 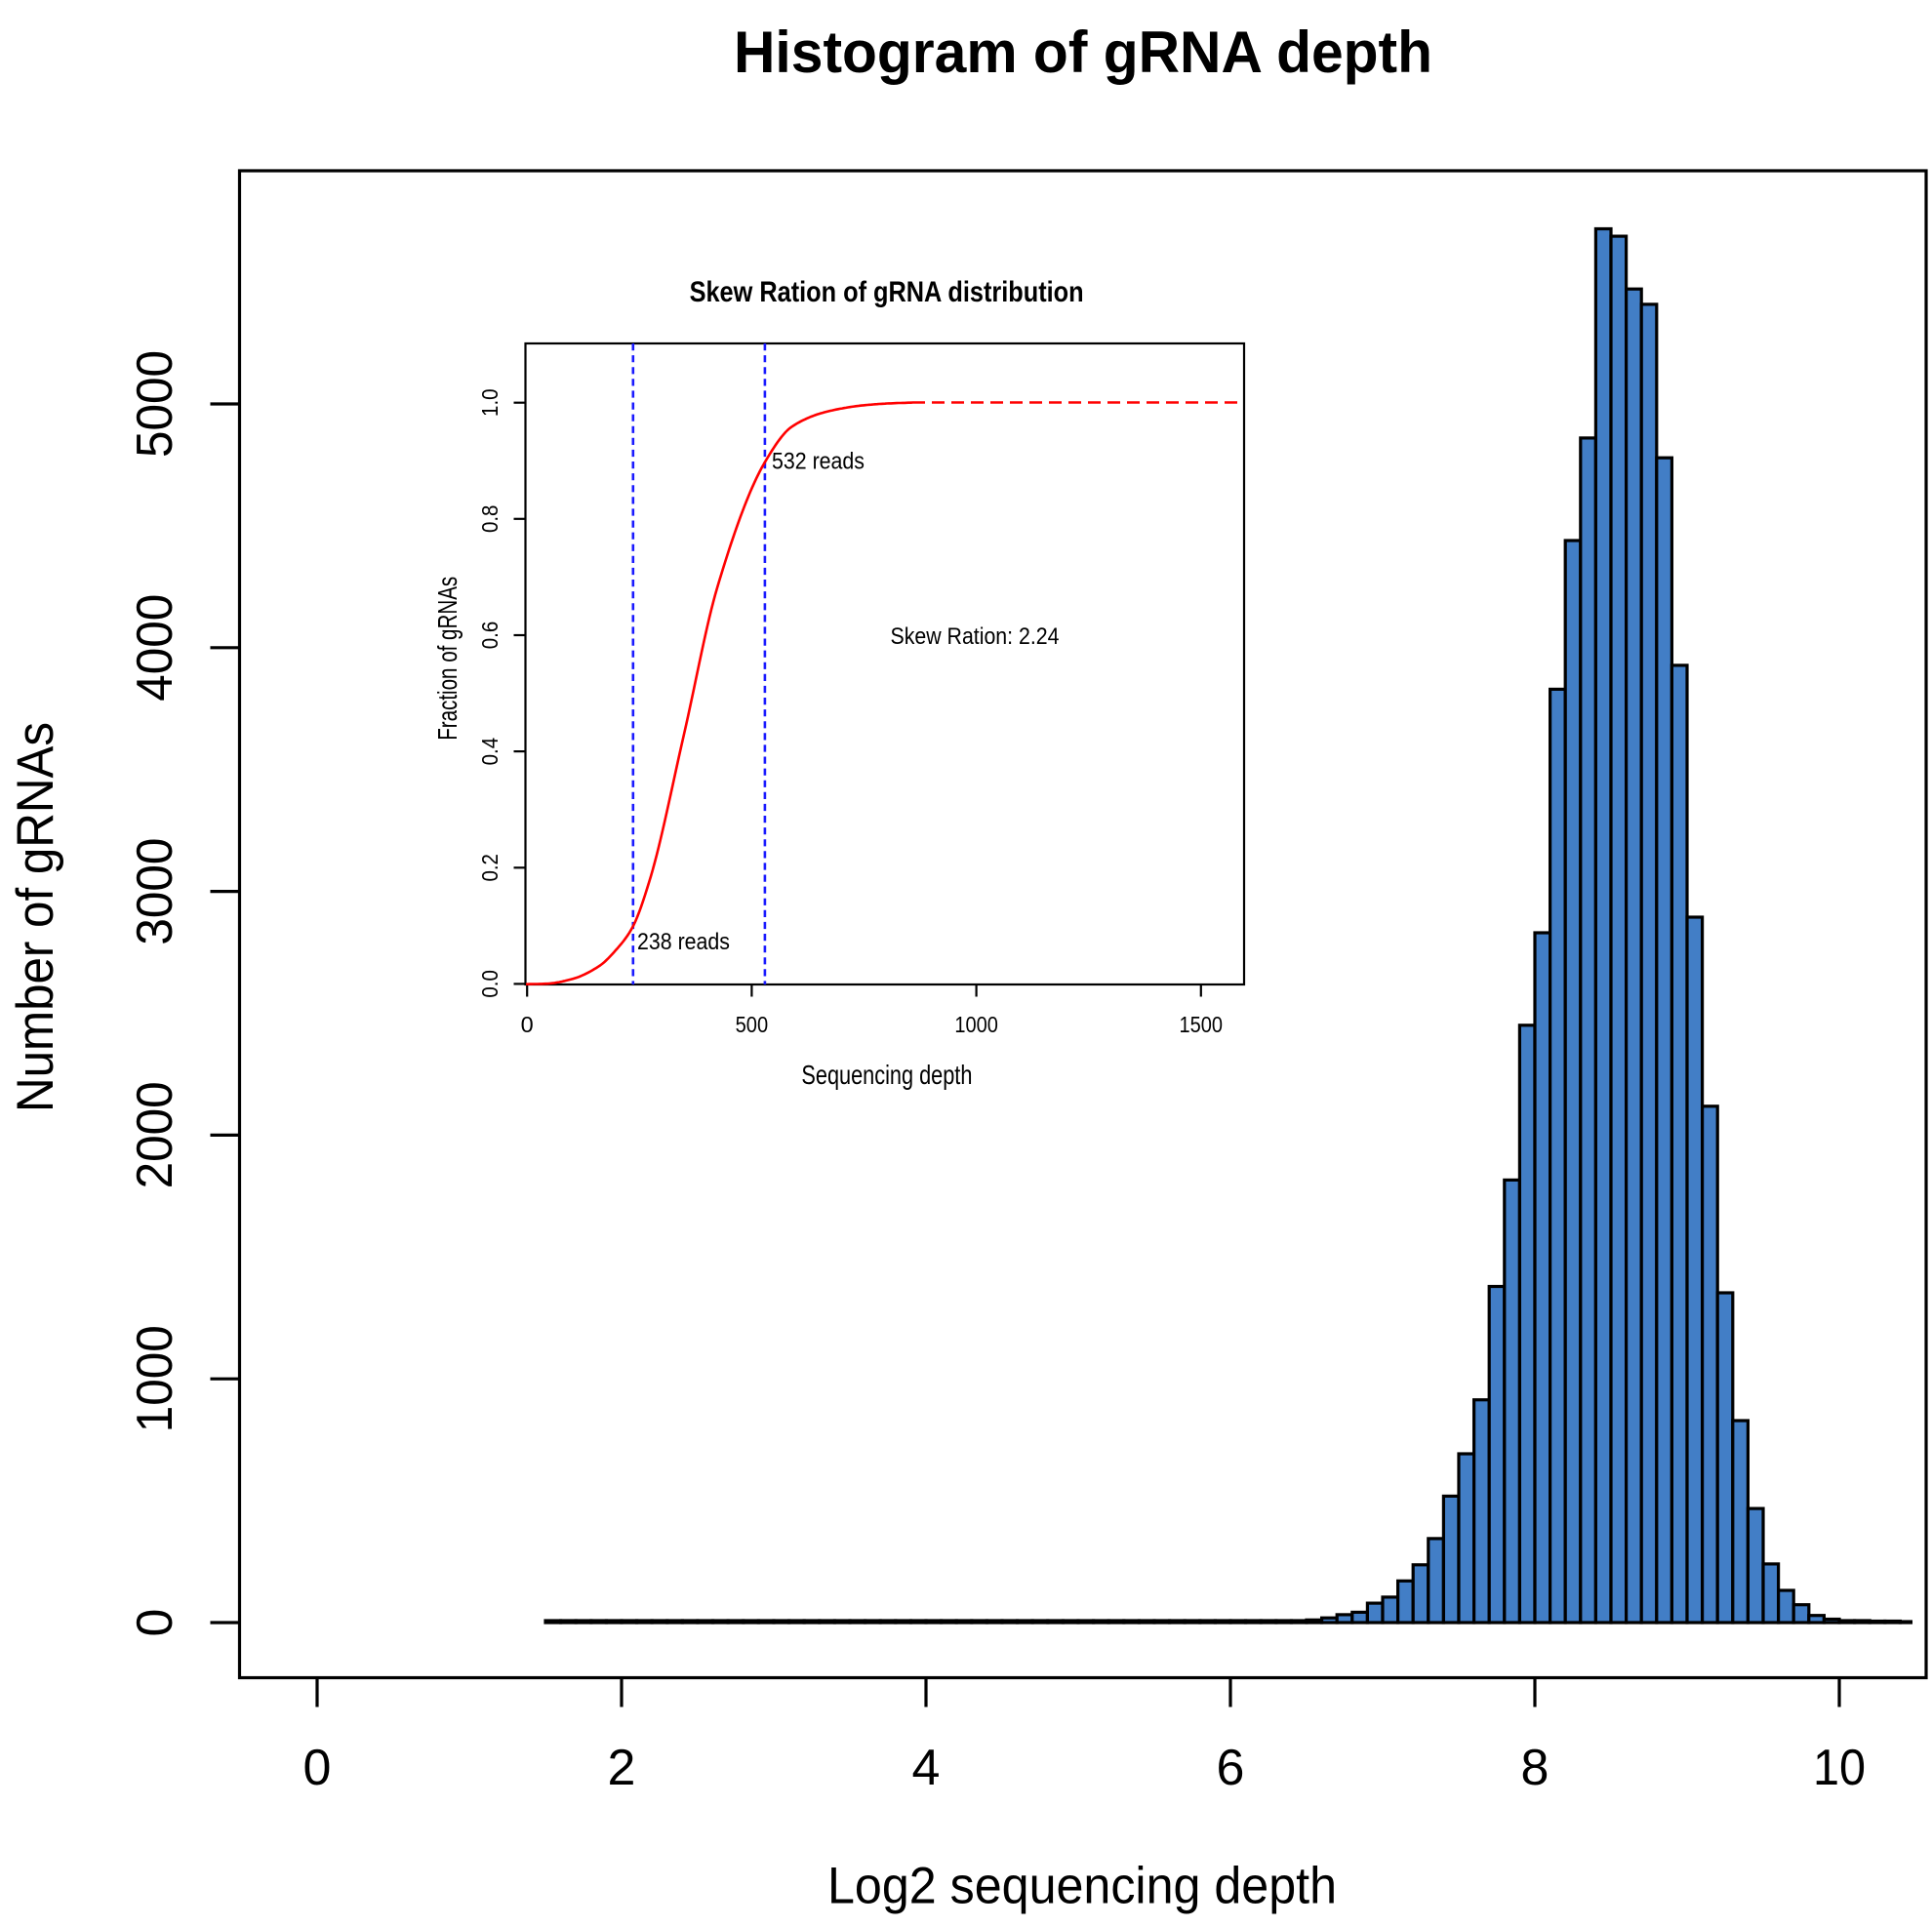 What do you see at coordinates (1083, 52) in the screenshot?
I see `svg-text: Histogram of gRNA depth` at bounding box center [1083, 52].